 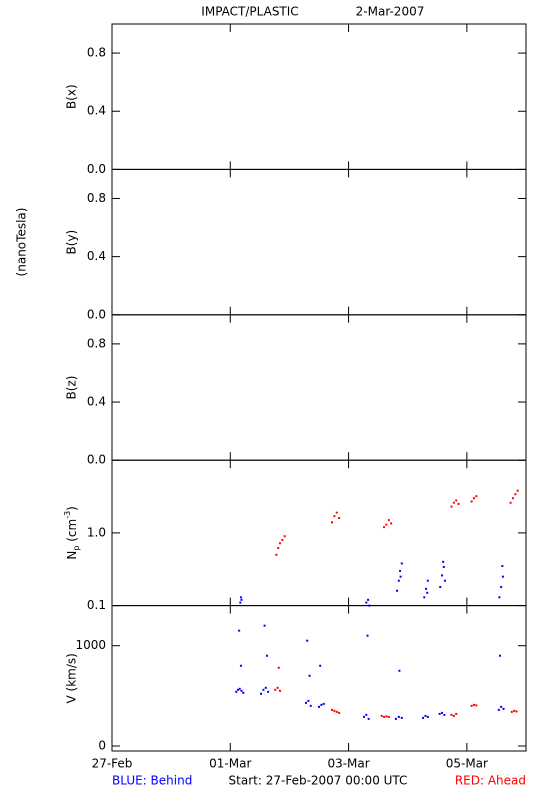 I want to click on y-tick-label: 1000, so click(x=90, y=645).